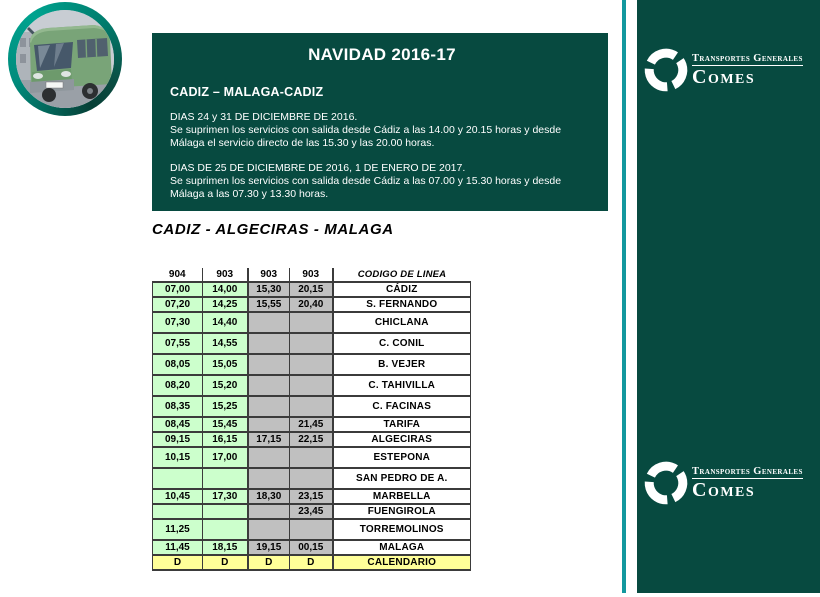 The height and width of the screenshot is (597, 820). I want to click on time-cell: 23,15, so click(311, 496).